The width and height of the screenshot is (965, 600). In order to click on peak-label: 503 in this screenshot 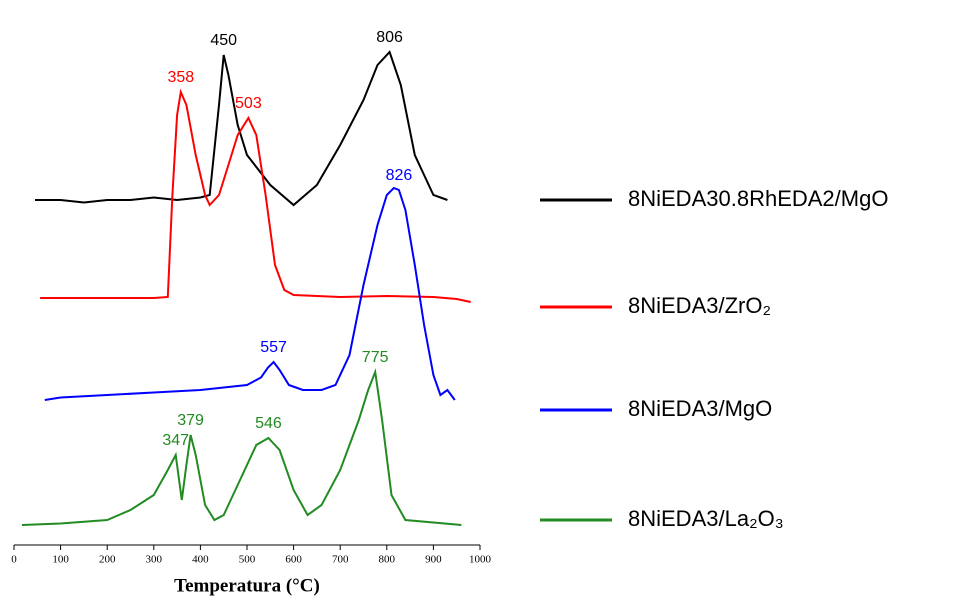, I will do `click(248, 103)`.